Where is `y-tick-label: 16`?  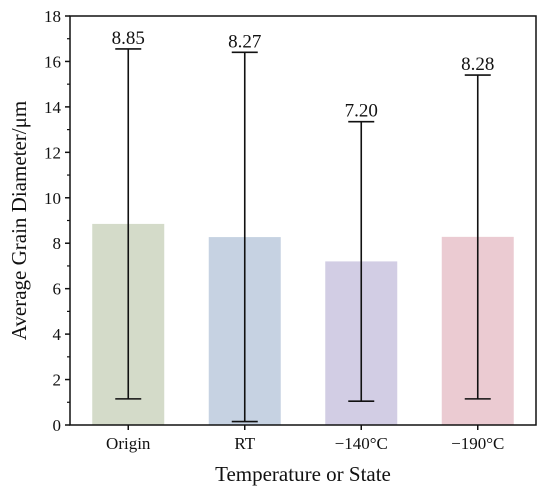 y-tick-label: 16 is located at coordinates (52, 61).